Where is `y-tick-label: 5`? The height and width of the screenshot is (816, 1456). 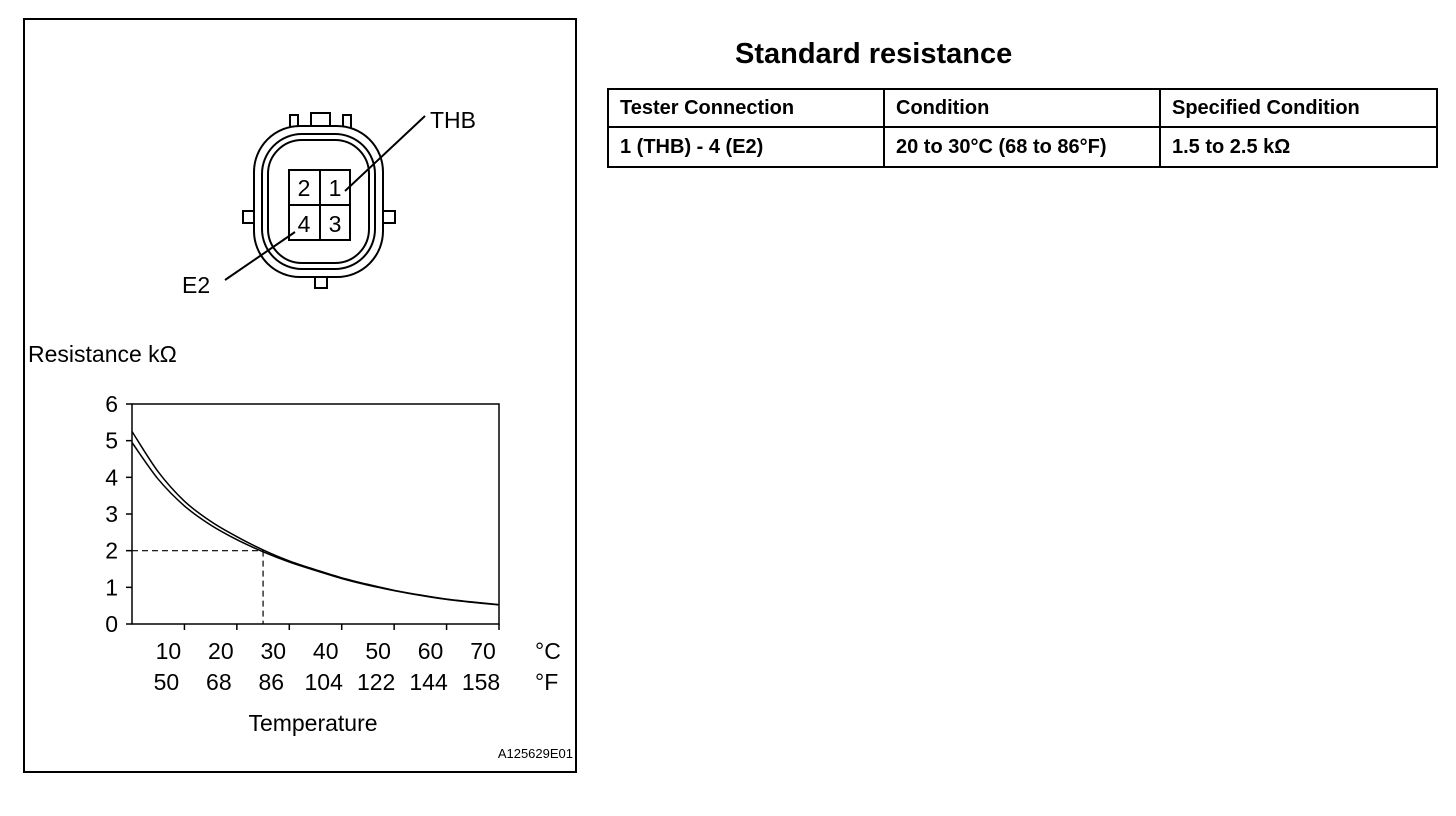
y-tick-label: 5 is located at coordinates (111, 441).